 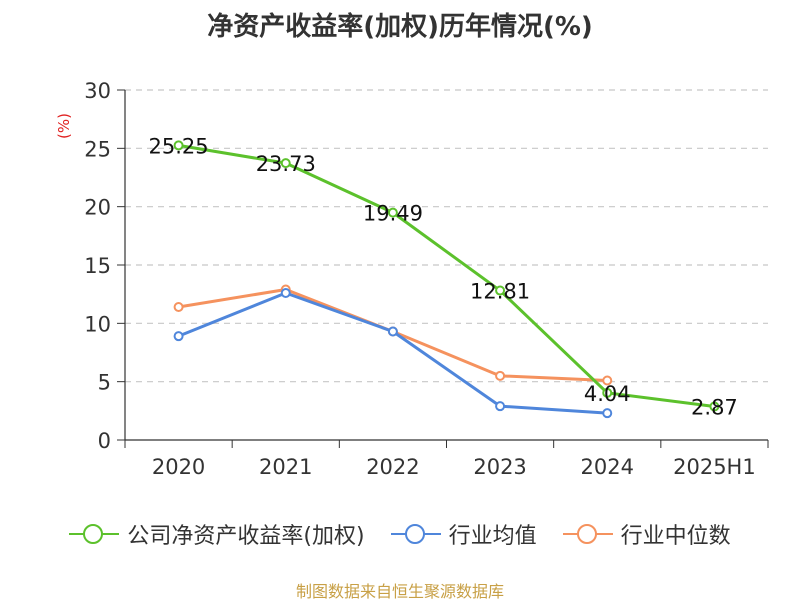 I want to click on y-tick-label: 30, so click(x=97, y=91).